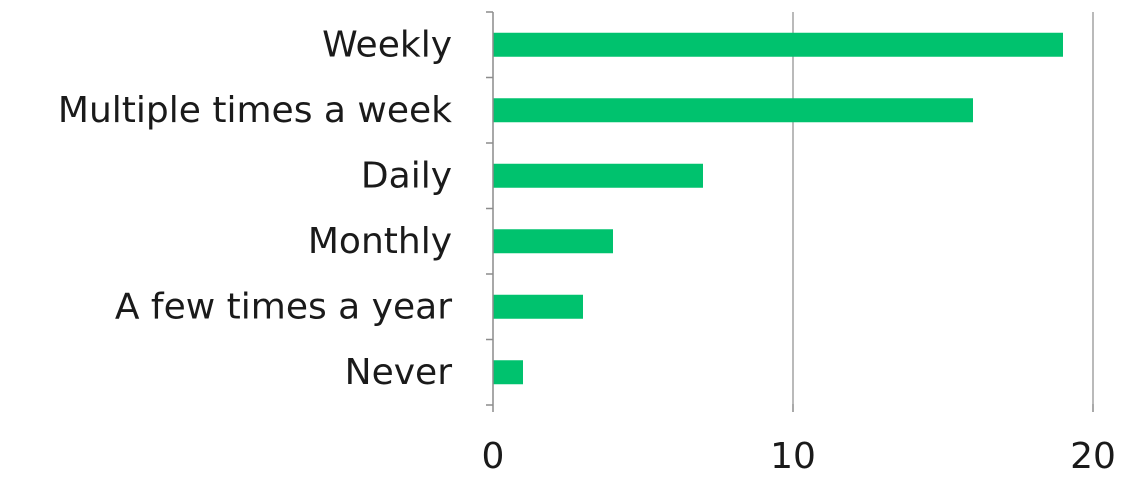 This screenshot has width=1124, height=482. Describe the element at coordinates (387, 44) in the screenshot. I see `category-label: Weekly` at that location.